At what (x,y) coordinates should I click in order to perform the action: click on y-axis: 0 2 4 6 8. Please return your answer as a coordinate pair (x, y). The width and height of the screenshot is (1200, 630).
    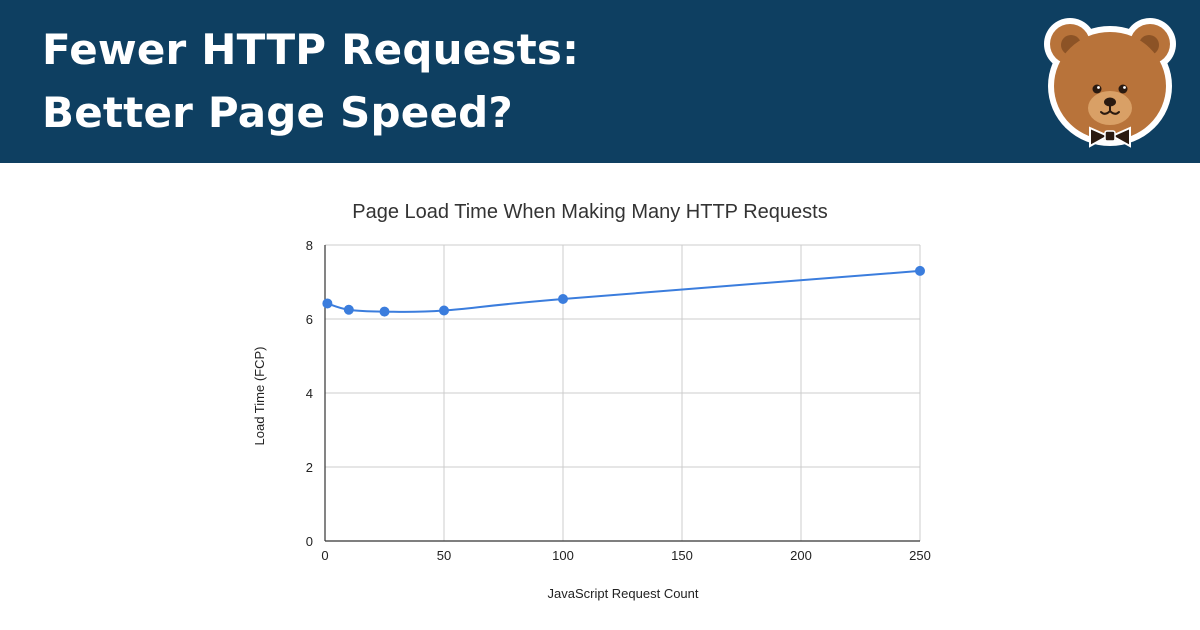
    Looking at the image, I should click on (316, 393).